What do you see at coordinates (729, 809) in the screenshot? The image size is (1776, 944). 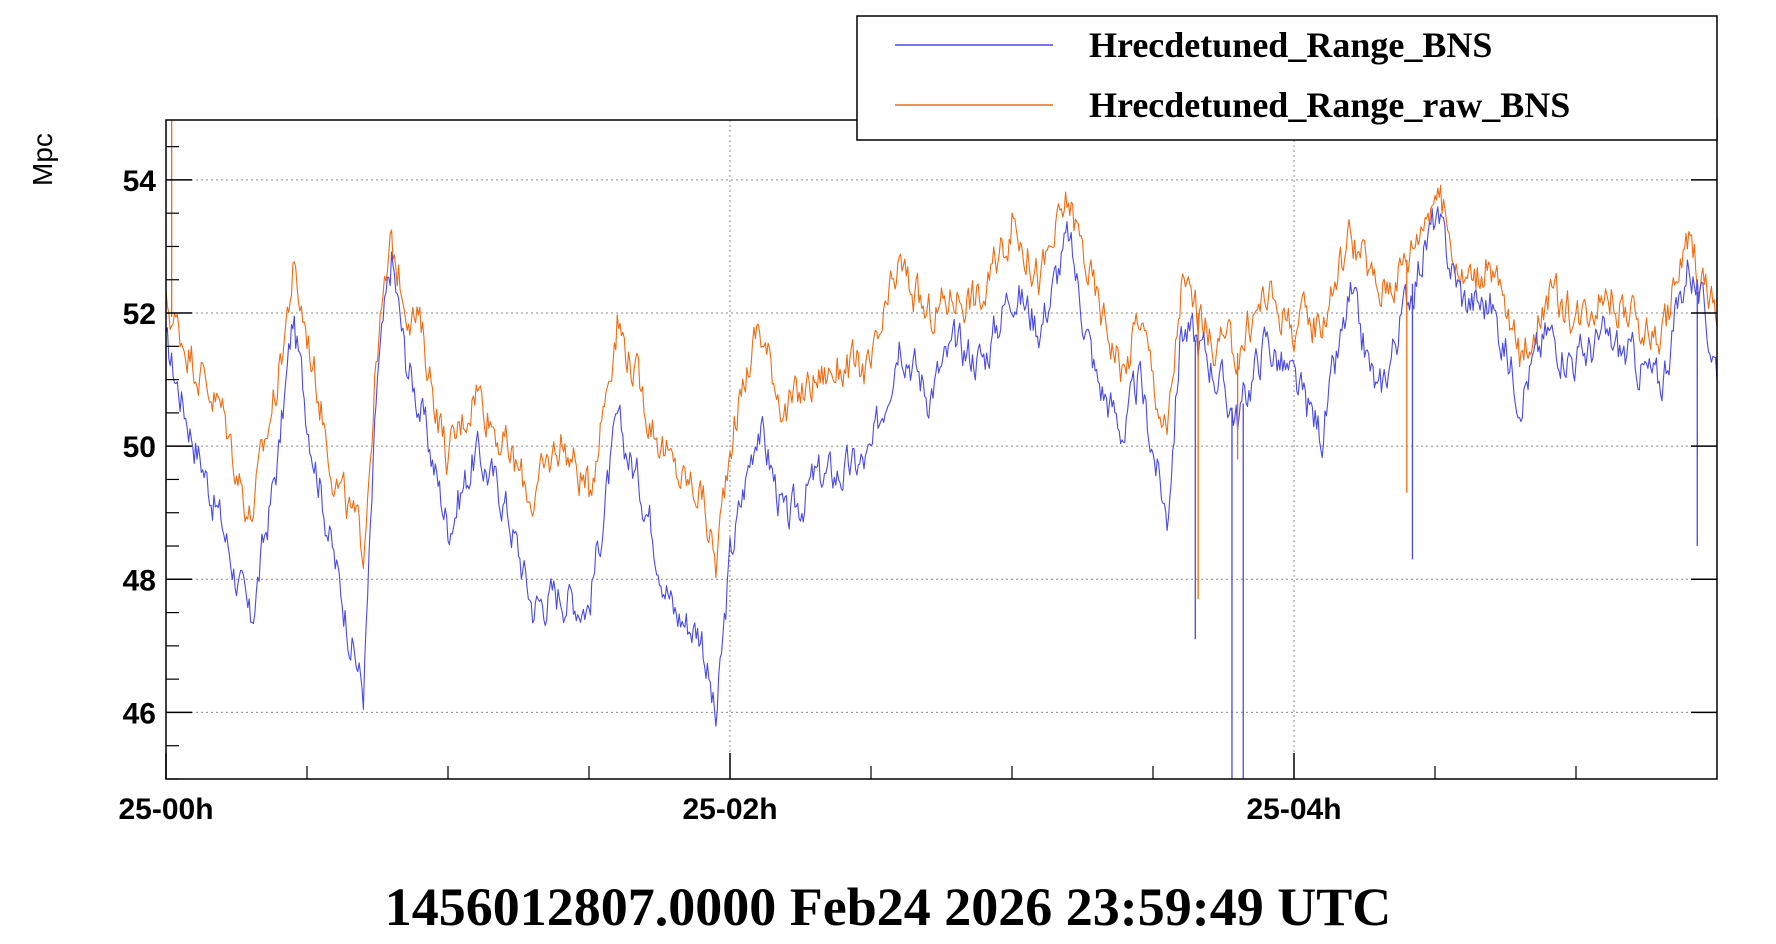 I see `x-tick-label: 25-02h` at bounding box center [729, 809].